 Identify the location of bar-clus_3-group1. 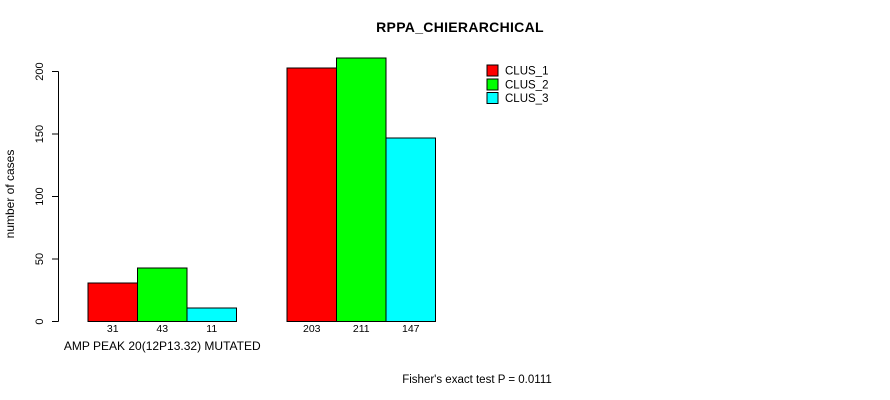
(211, 314).